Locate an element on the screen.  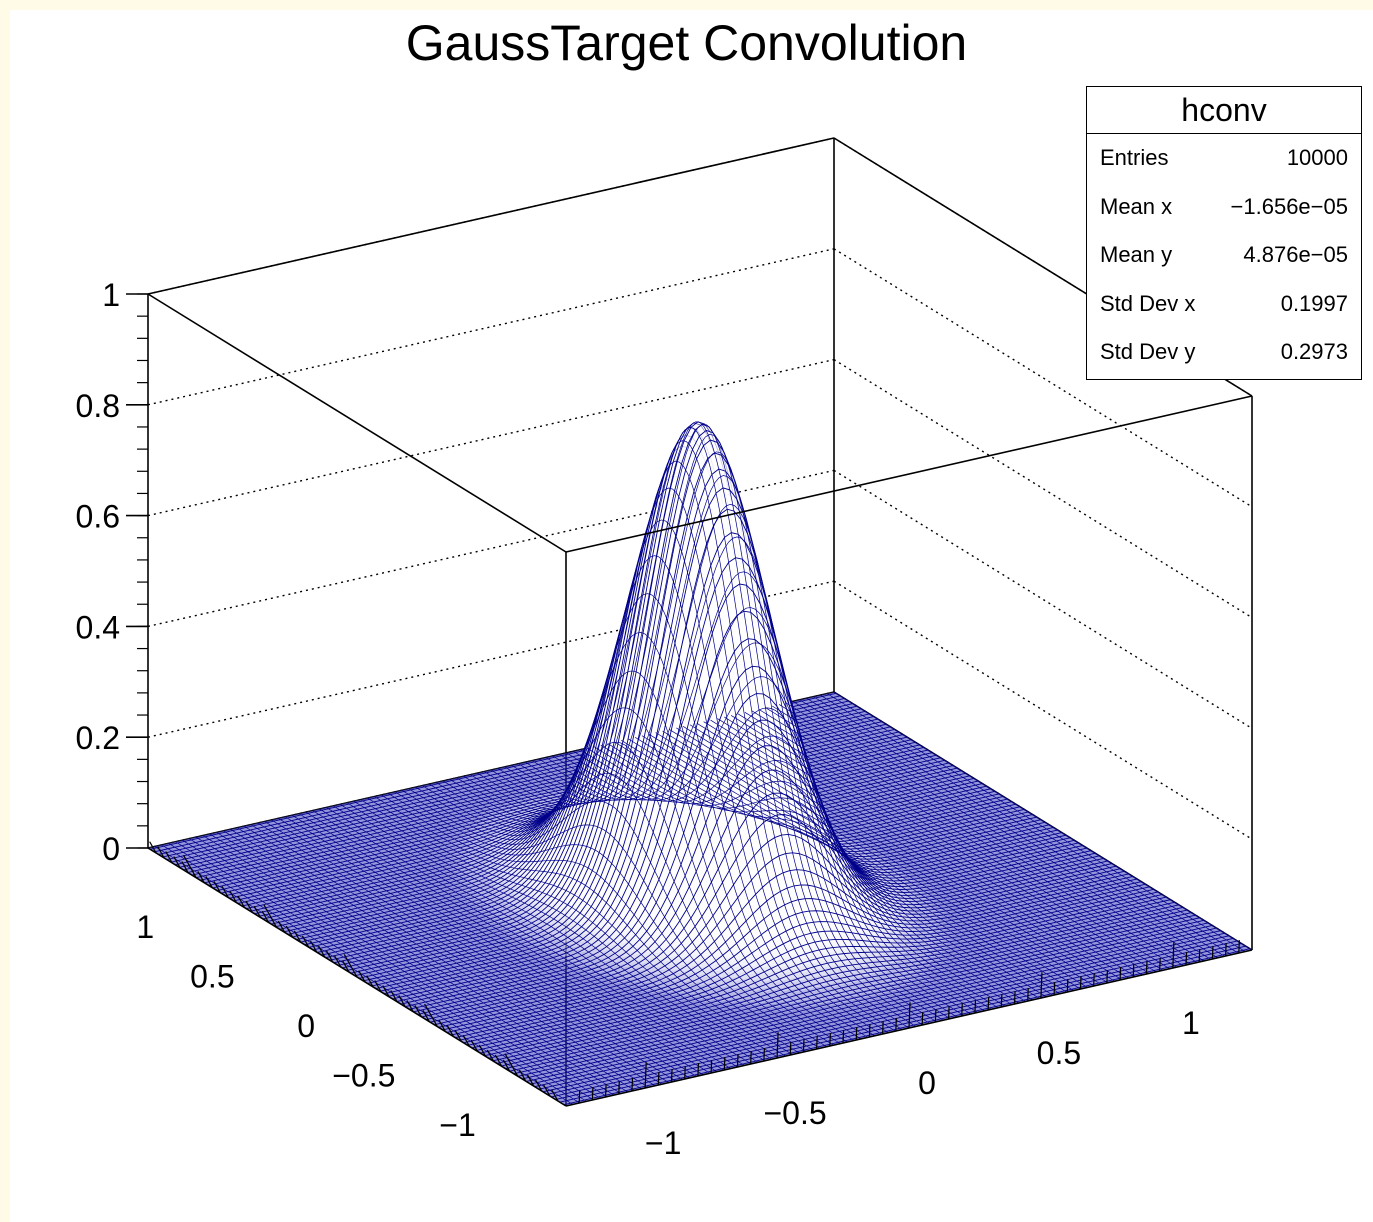
stats-label: Mean y is located at coordinates (1136, 254).